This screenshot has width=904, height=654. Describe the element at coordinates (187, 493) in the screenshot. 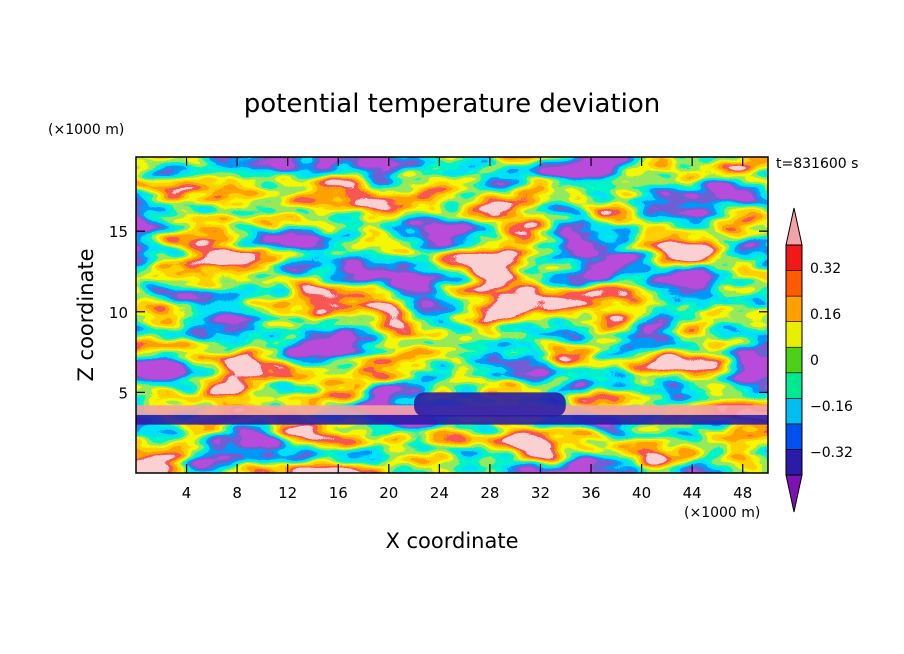

I see `x-tick-label: 4` at that location.